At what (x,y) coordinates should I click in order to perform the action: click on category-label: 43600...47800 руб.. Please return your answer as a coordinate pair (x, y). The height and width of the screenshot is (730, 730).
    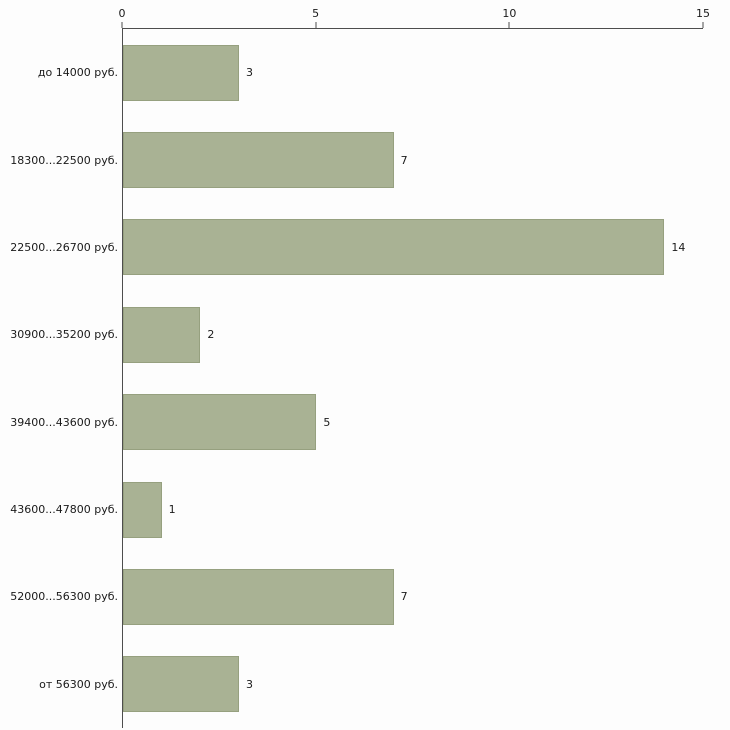
    Looking at the image, I should click on (64, 510).